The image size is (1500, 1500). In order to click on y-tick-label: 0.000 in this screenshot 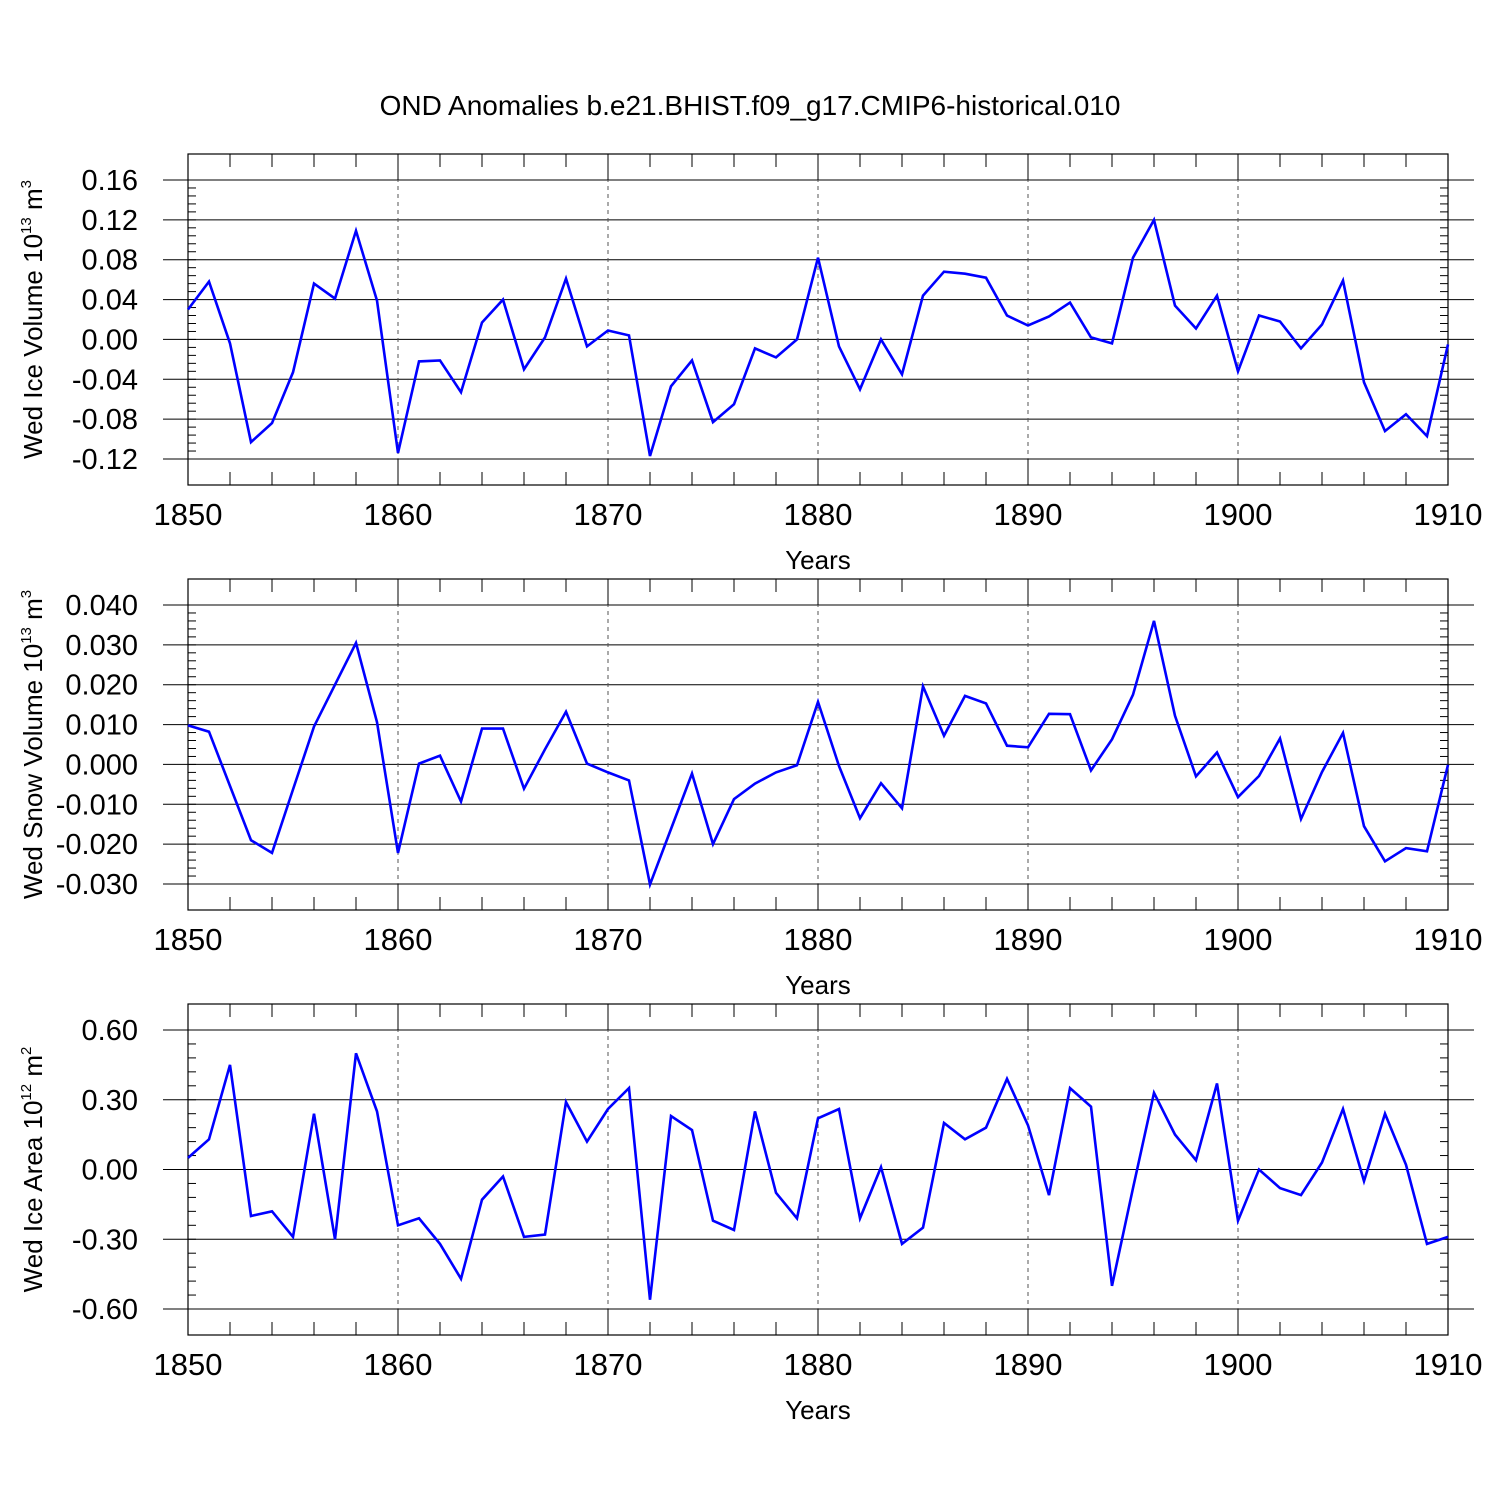, I will do `click(101, 765)`.